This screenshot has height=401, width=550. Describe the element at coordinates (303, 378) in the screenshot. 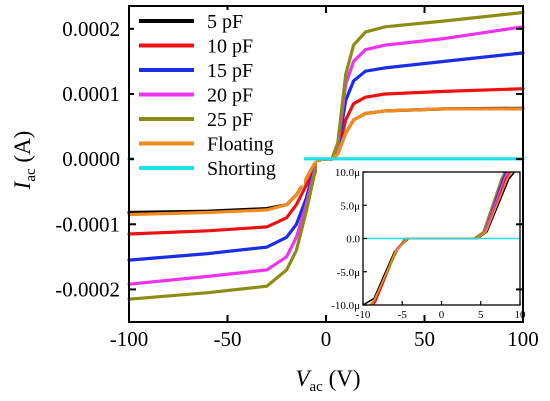

I see `x-axis-var: V` at that location.